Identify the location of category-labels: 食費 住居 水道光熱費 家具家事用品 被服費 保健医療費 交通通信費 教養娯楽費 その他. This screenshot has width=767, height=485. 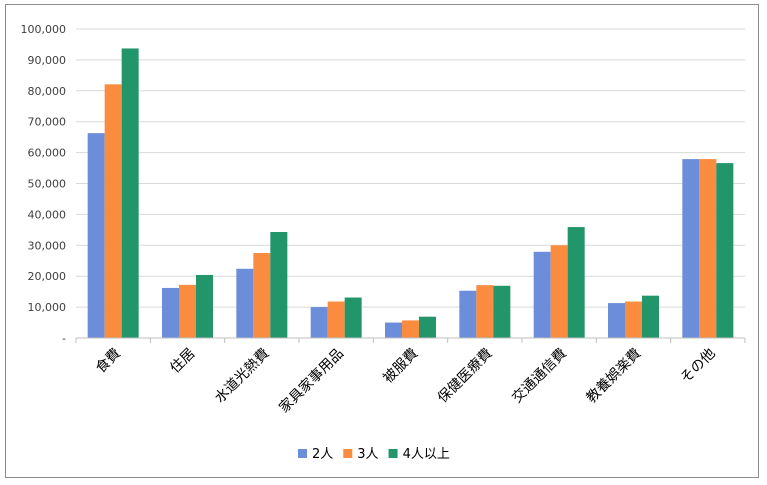
(405, 380).